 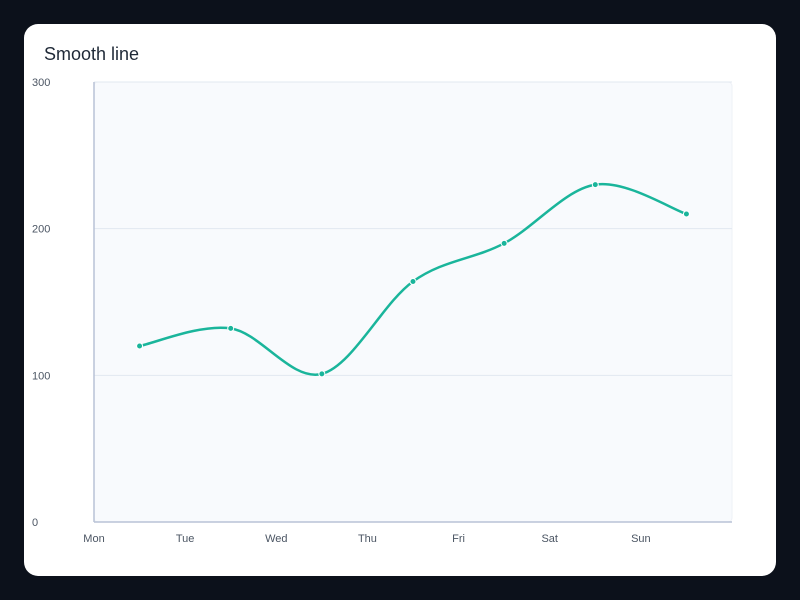 I want to click on x-tick-label: Mon, so click(x=93, y=539).